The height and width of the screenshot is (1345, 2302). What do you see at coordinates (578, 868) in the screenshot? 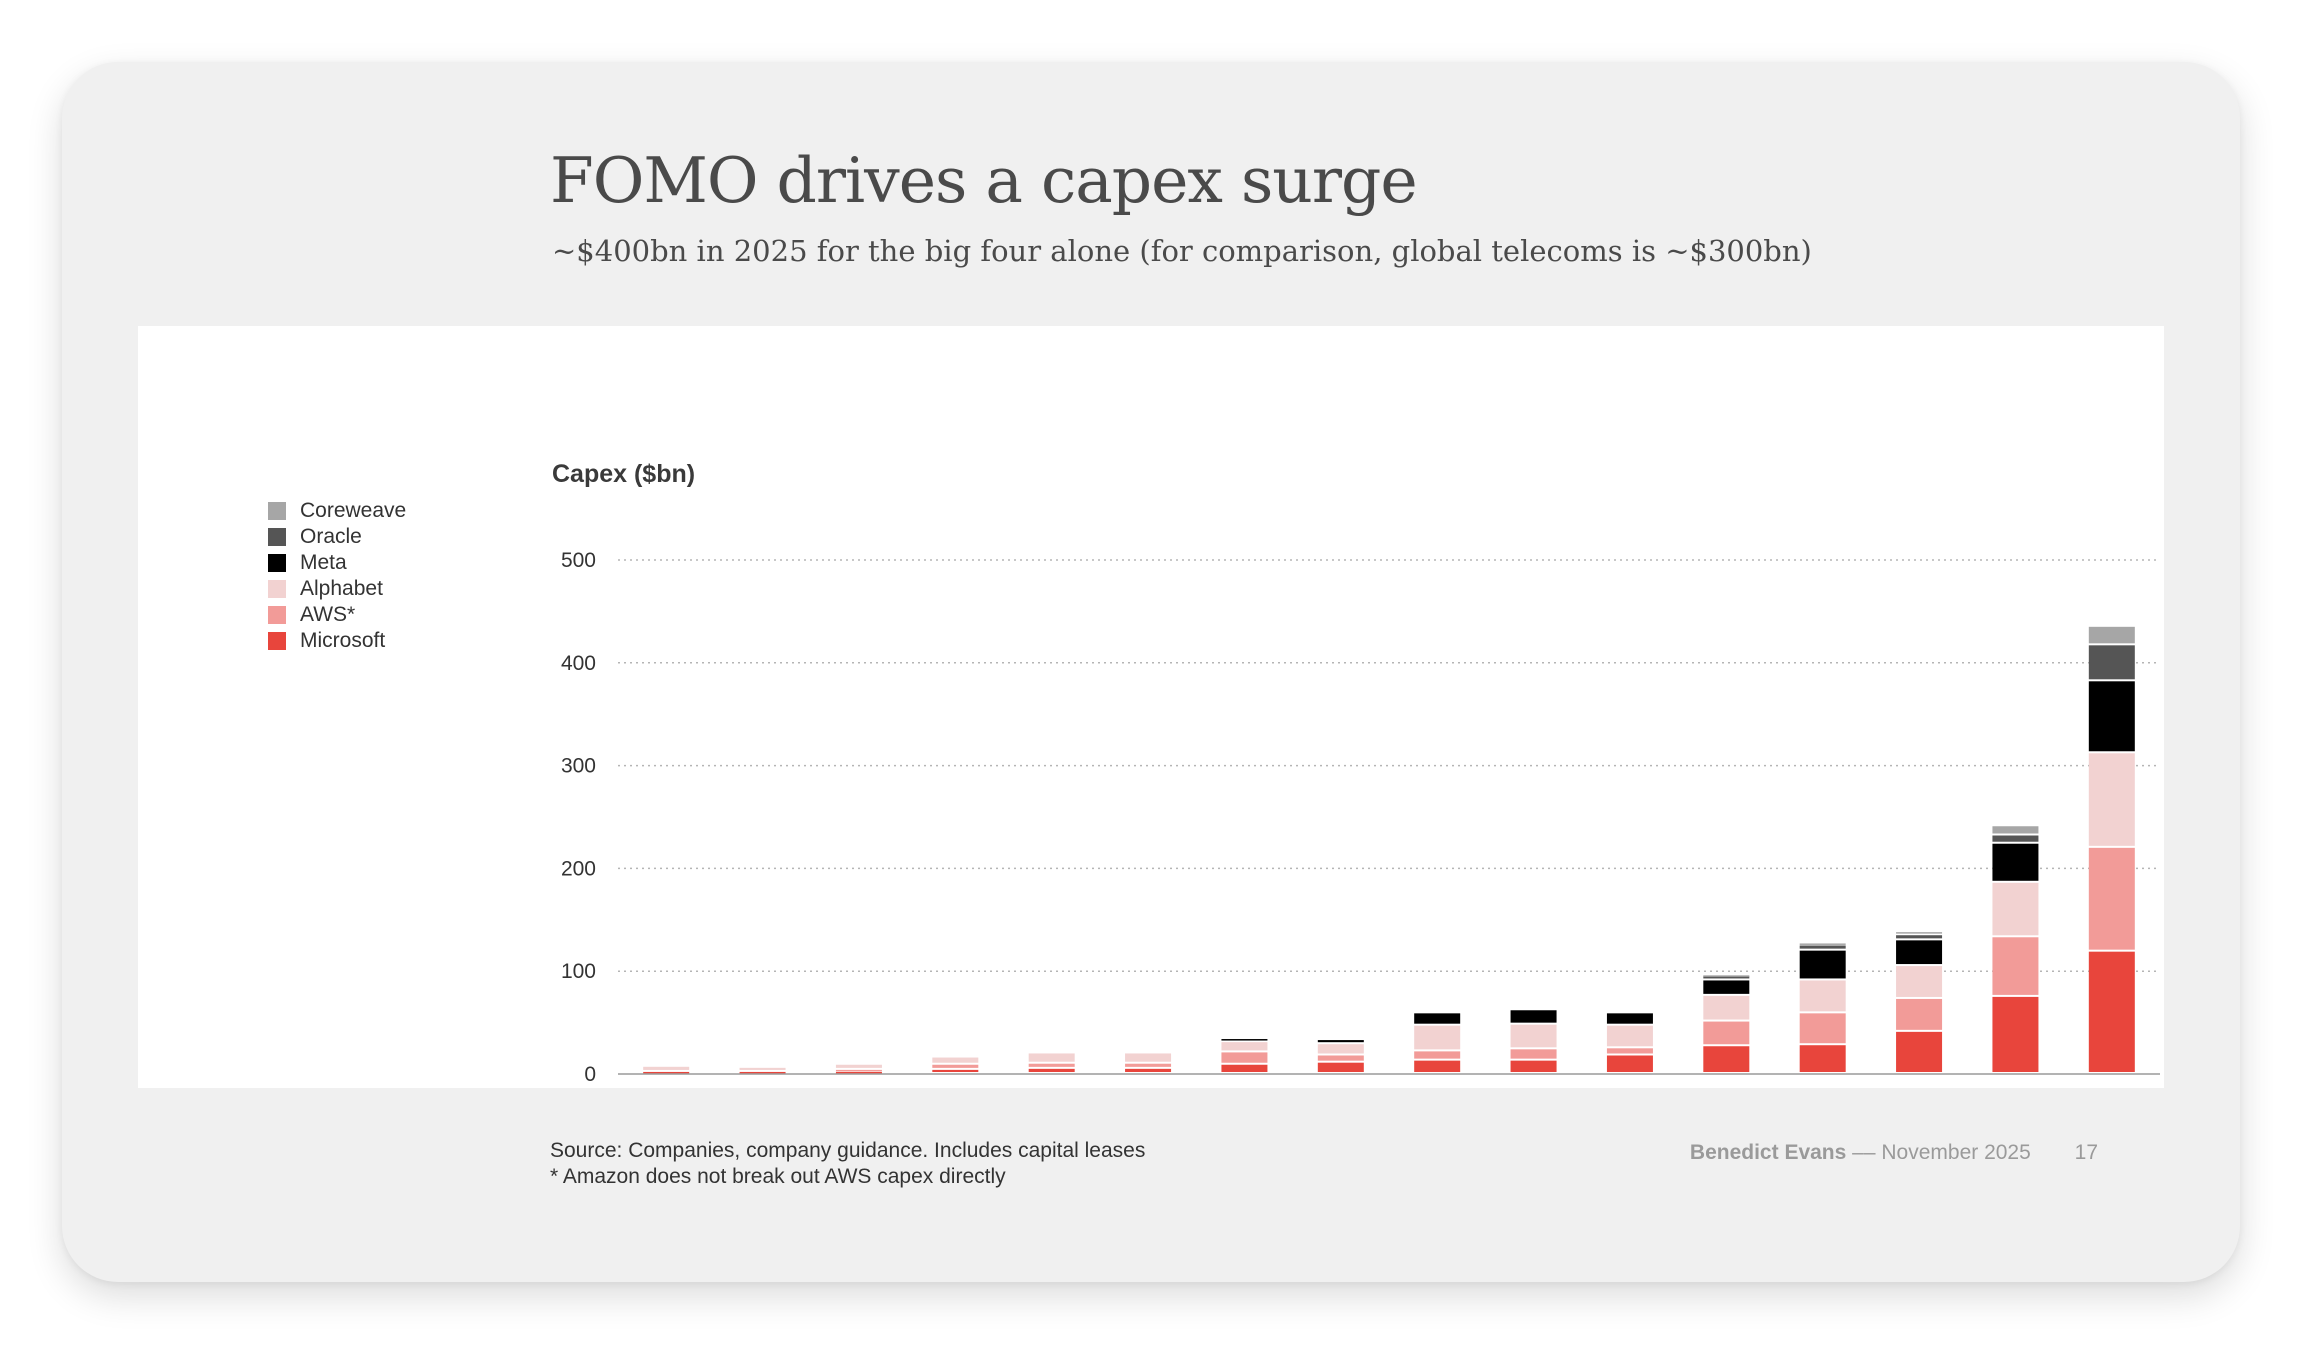
I see `y-tick-label: 200` at bounding box center [578, 868].